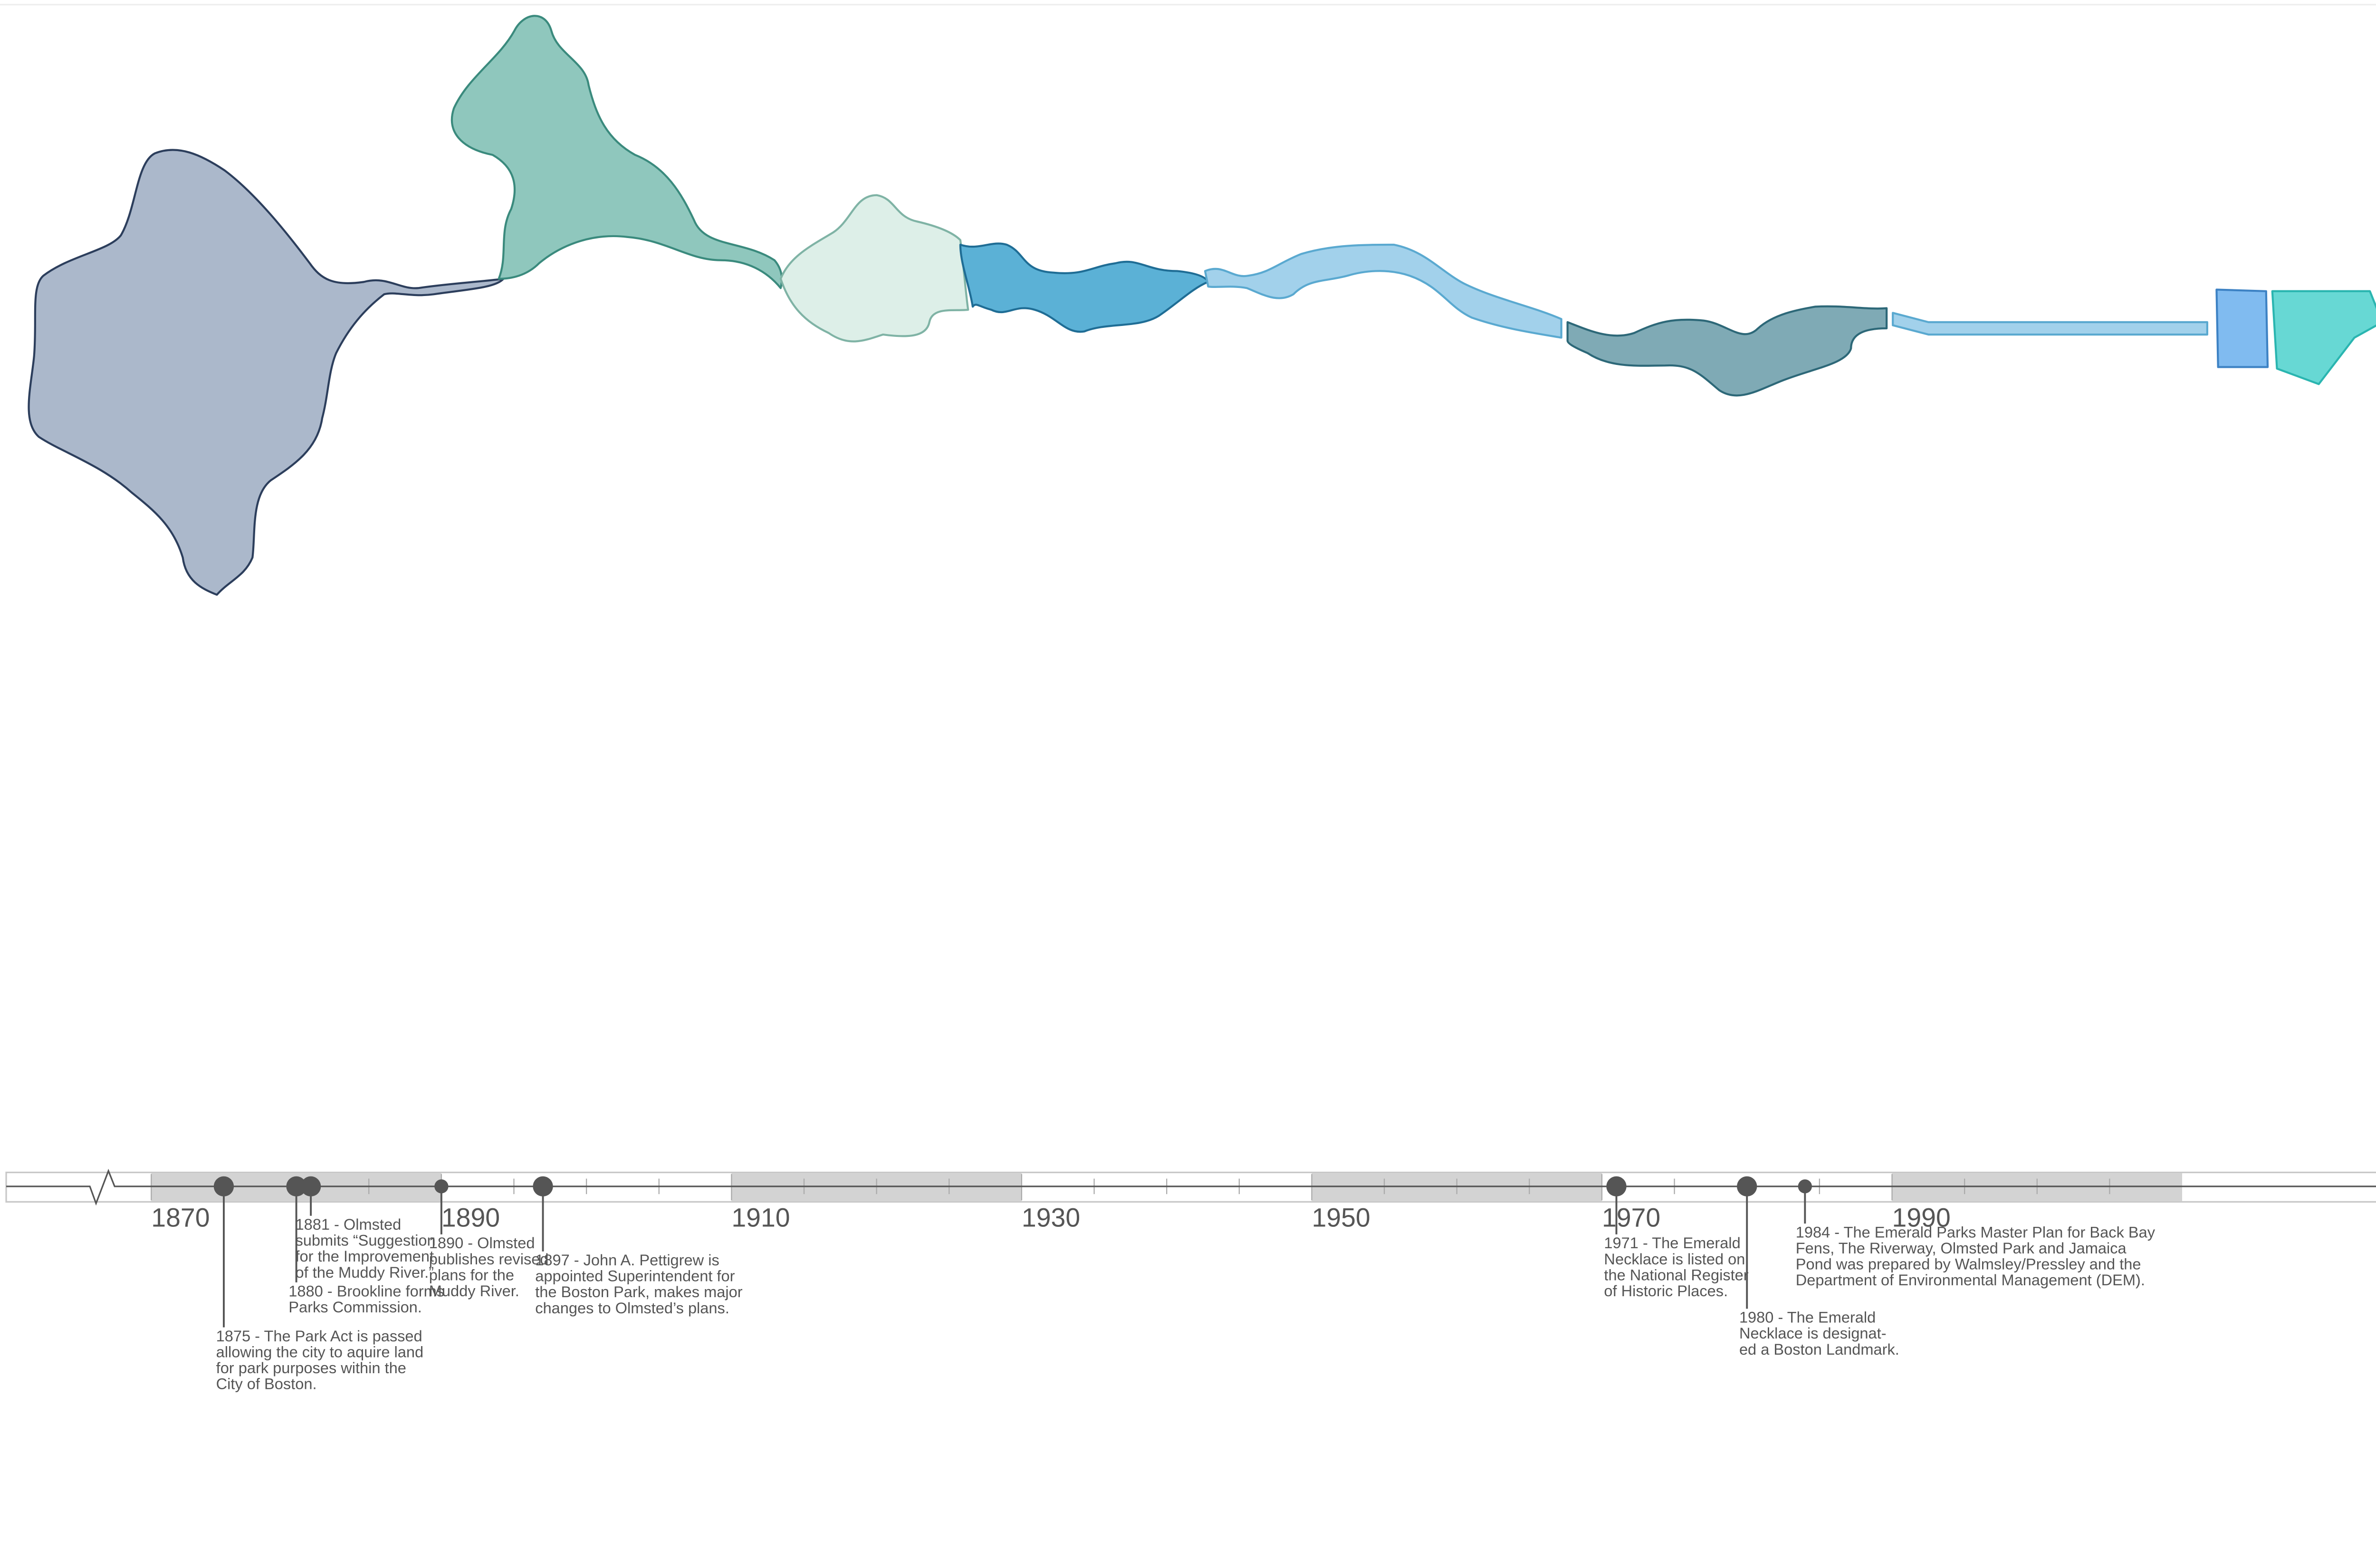 The width and height of the screenshot is (2376, 1568). Describe the element at coordinates (1819, 1349) in the screenshot. I see `event-label: ed a Boston Landmark.` at that location.